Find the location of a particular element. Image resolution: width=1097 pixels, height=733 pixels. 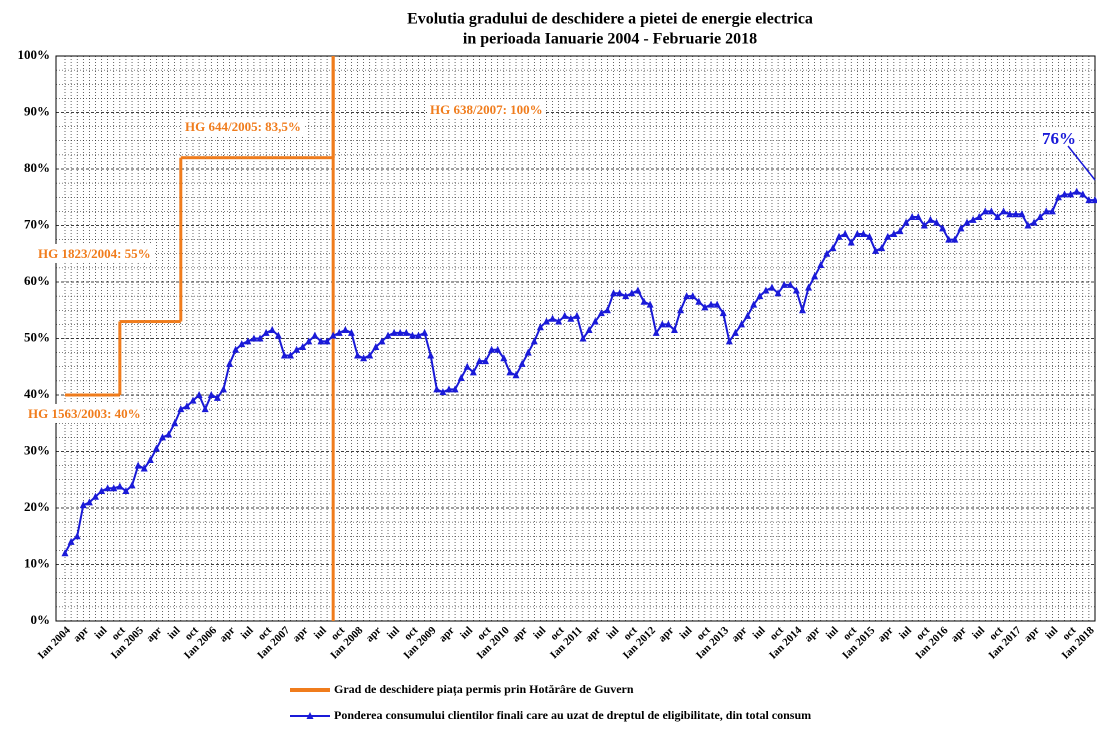

y-tick-label: 90% is located at coordinates (37, 110).